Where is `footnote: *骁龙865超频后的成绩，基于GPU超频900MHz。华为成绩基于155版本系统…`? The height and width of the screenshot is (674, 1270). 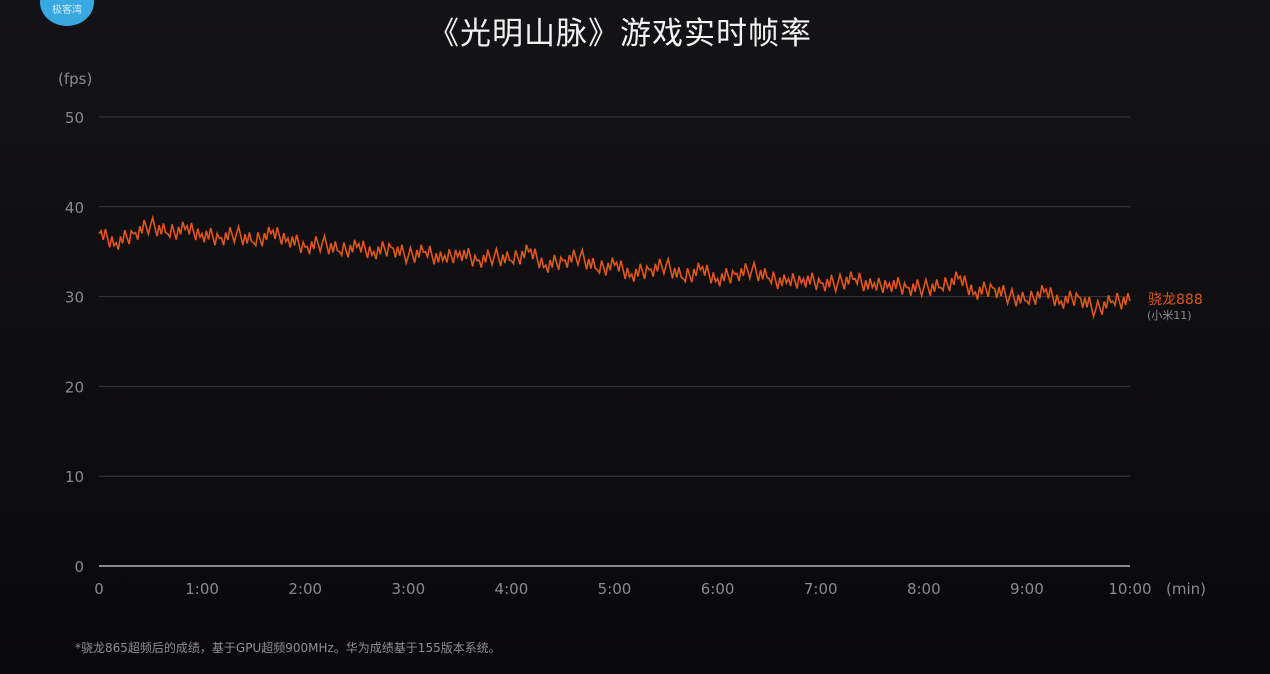
footnote: *骁龙865超频后的成绩，基于GPU超频900MHz。华为成绩基于155版本系统… is located at coordinates (288, 648).